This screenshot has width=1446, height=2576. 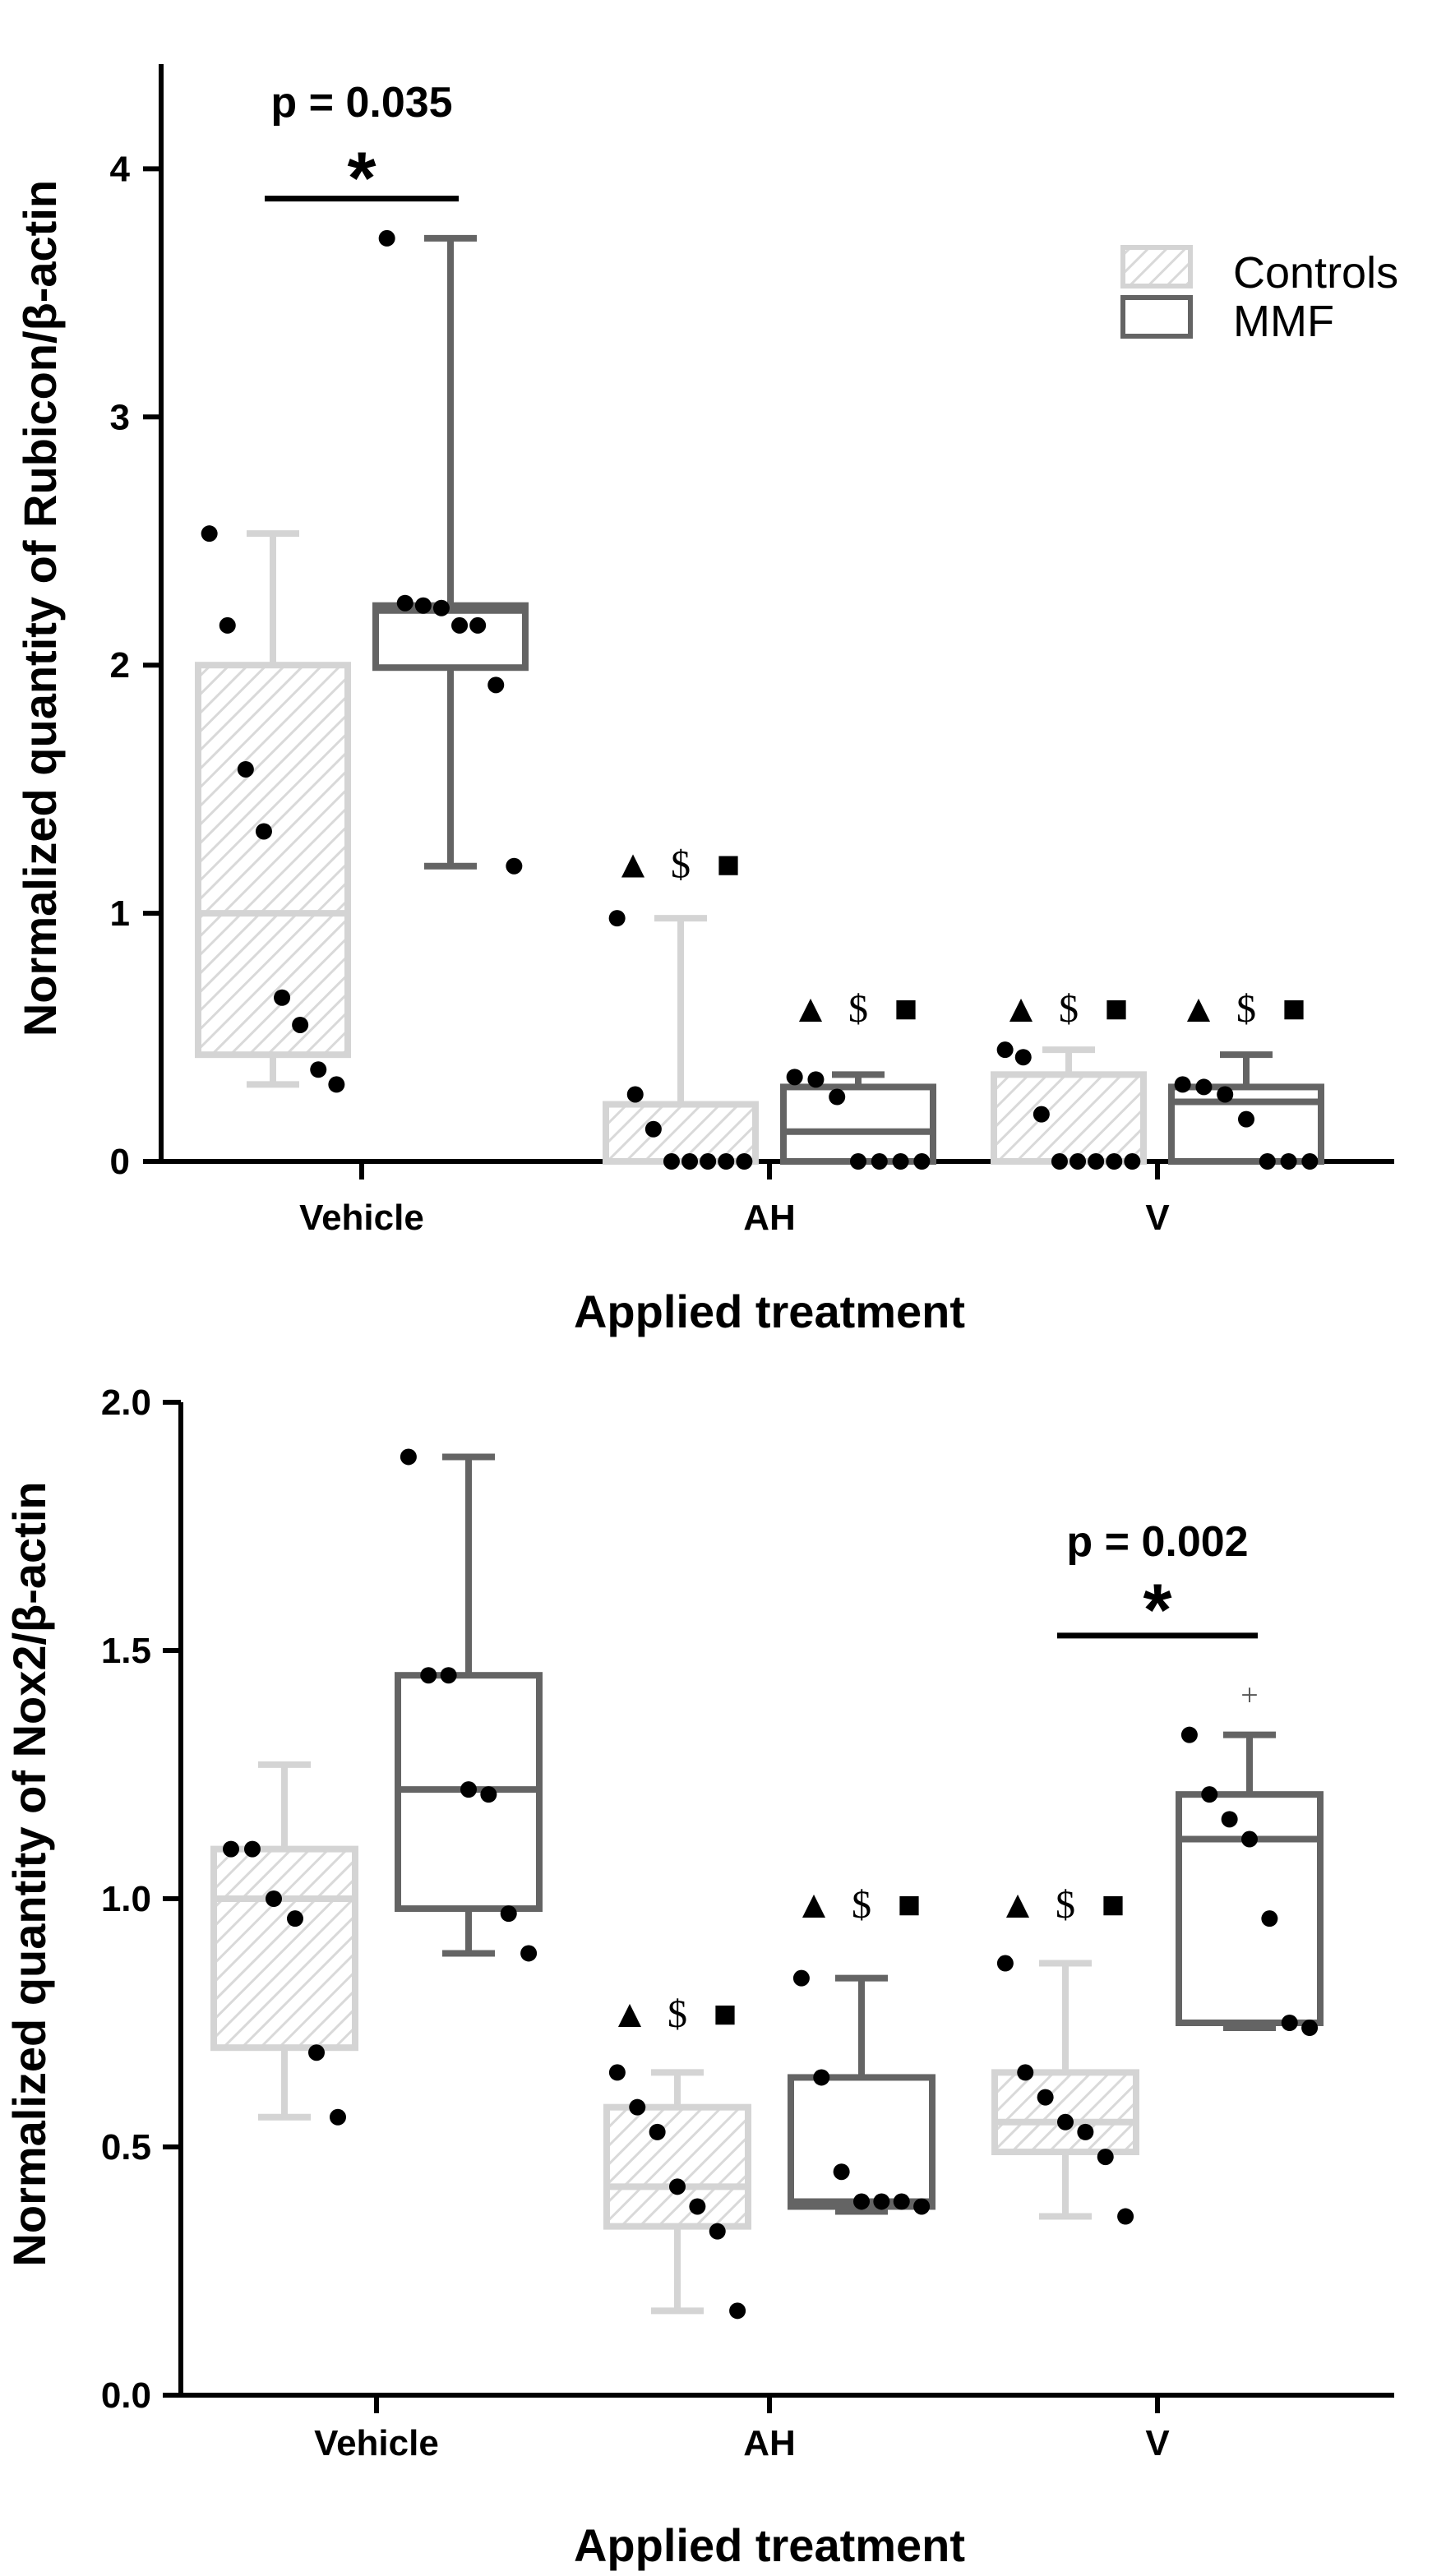 What do you see at coordinates (1065, 2090) in the screenshot?
I see `nox2-box-controls-v` at bounding box center [1065, 2090].